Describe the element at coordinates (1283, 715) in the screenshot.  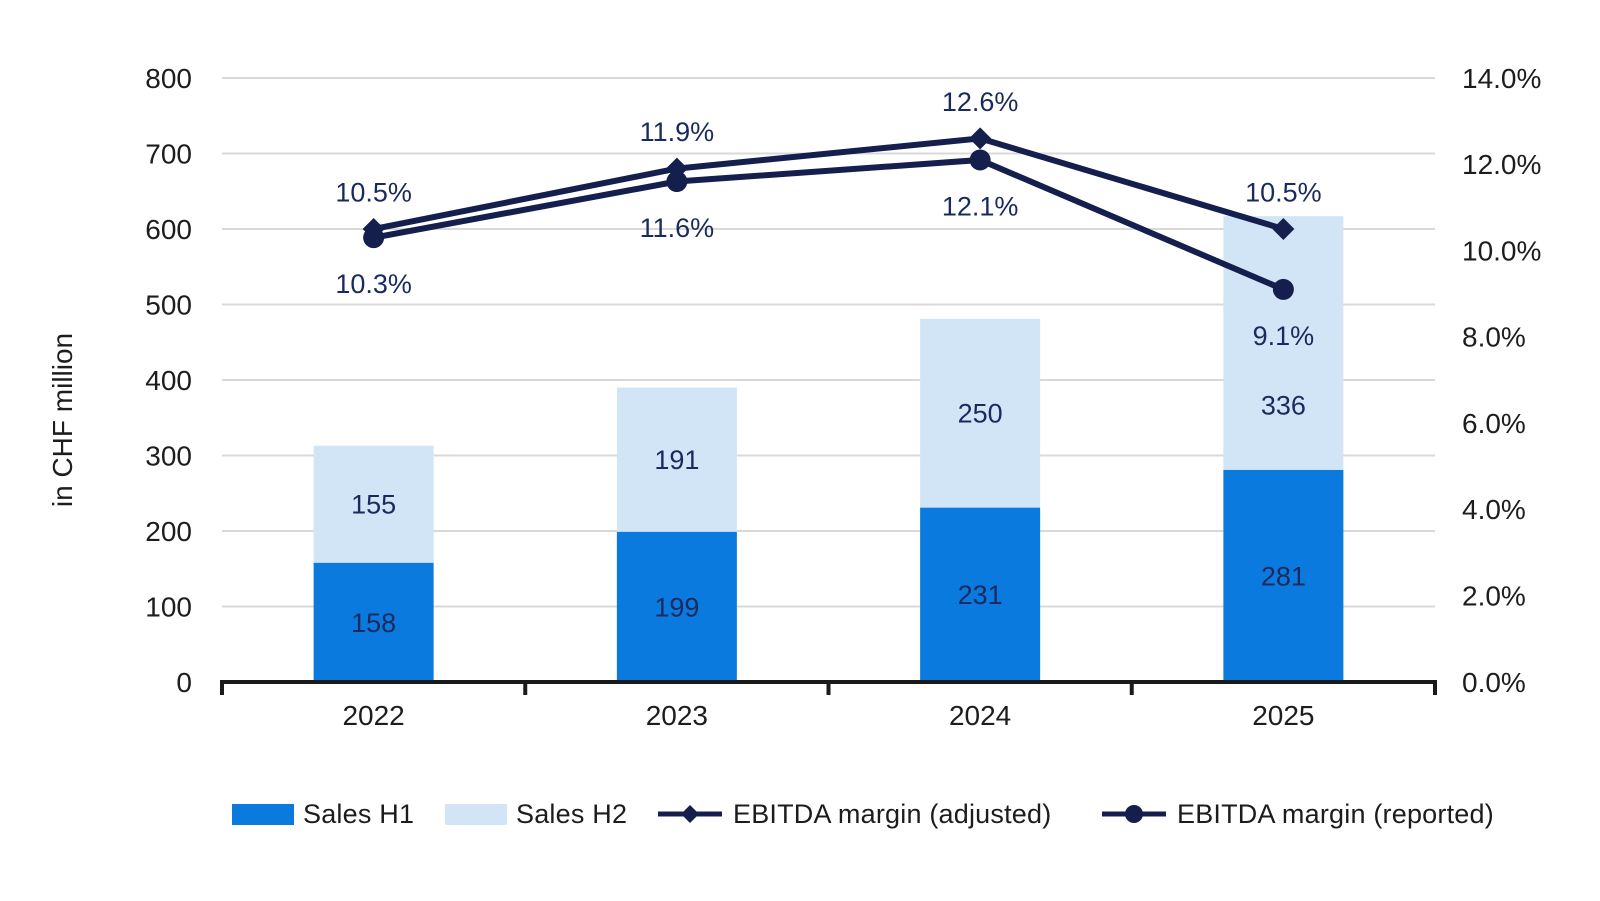
I see `x-axis-category-label: 2025` at that location.